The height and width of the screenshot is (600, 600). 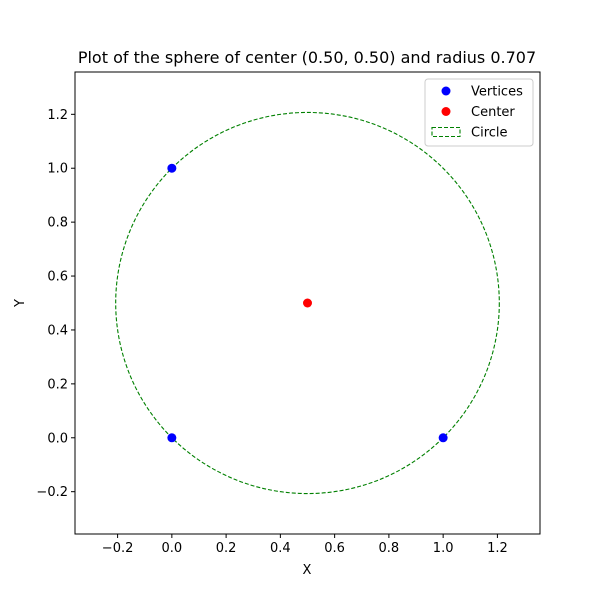 I want to click on legend: Vertices Center Circle, so click(x=479, y=112).